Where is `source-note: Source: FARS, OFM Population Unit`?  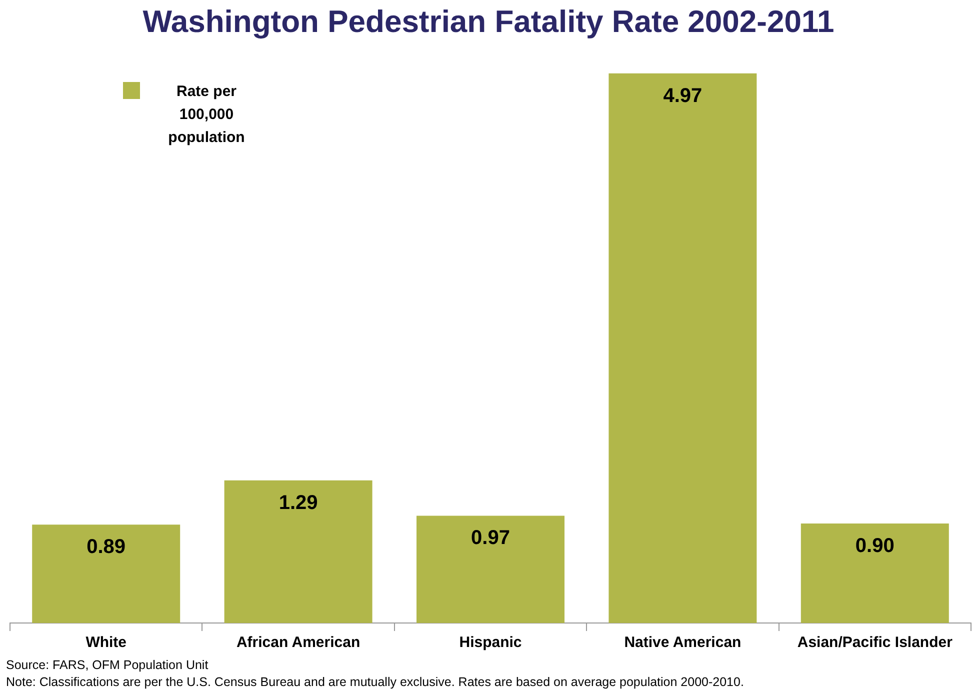 source-note: Source: FARS, OFM Population Unit is located at coordinates (108, 665).